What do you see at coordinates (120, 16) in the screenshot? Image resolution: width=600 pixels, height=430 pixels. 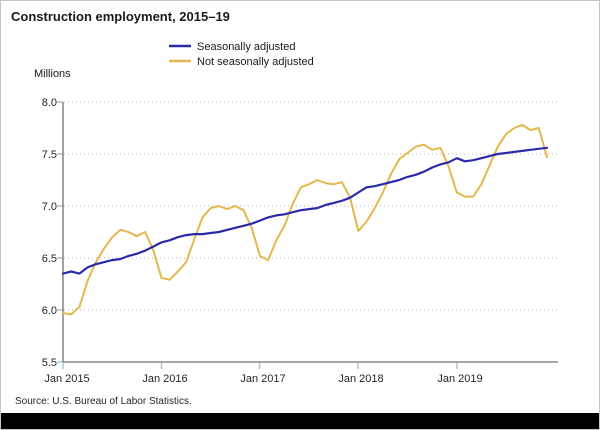 I see `chart-title: Construction employment, 2015–19` at bounding box center [120, 16].